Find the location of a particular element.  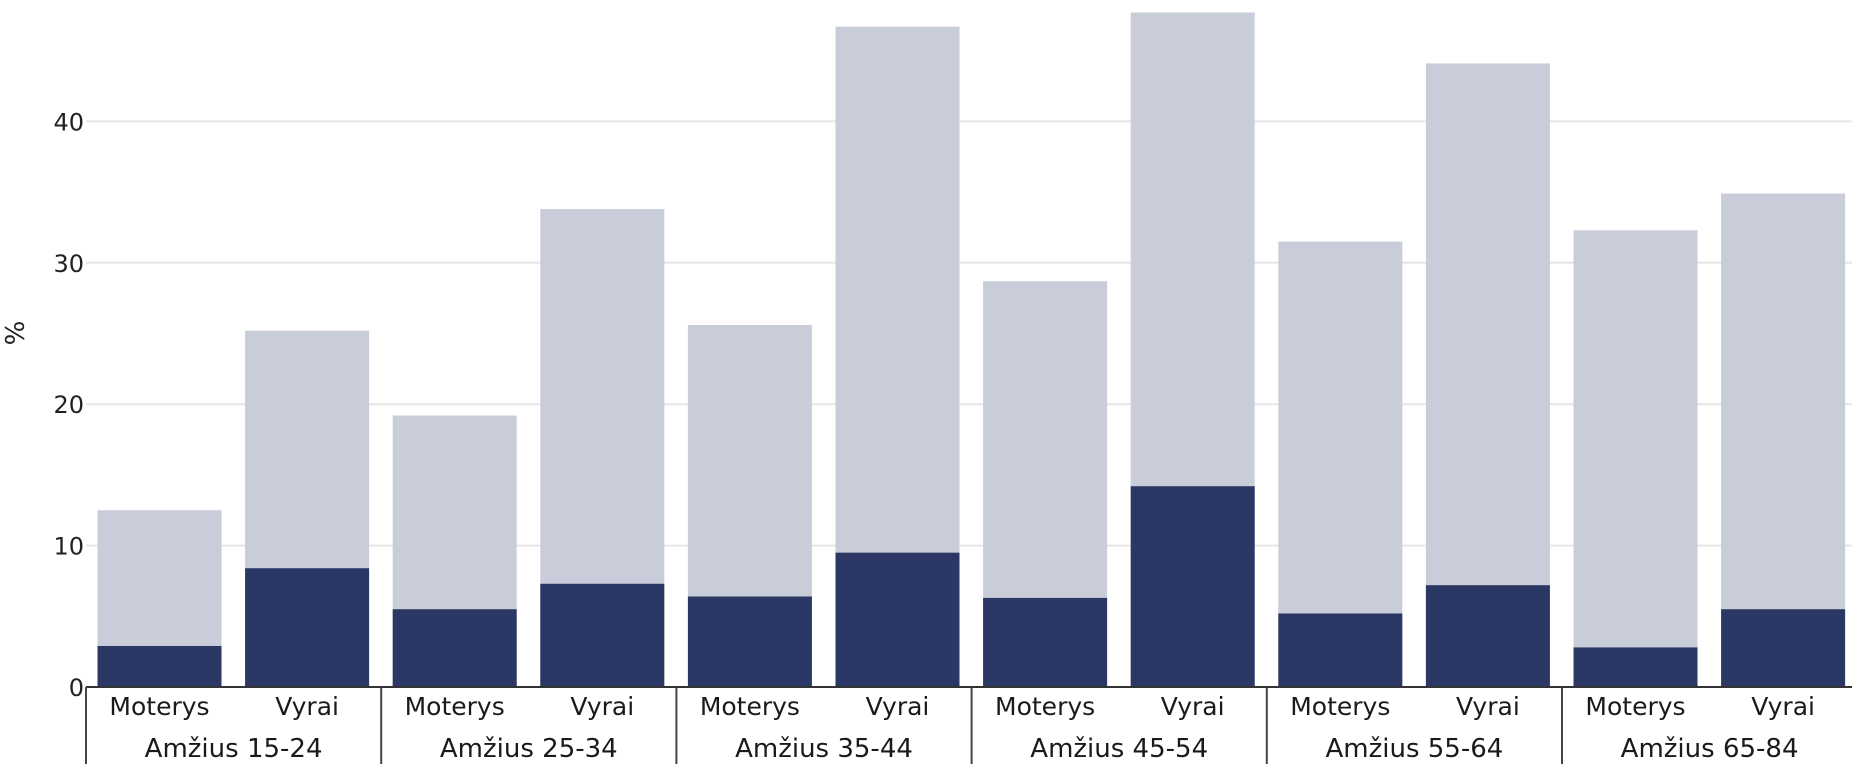

y-tick-label: 40 is located at coordinates (68, 122).